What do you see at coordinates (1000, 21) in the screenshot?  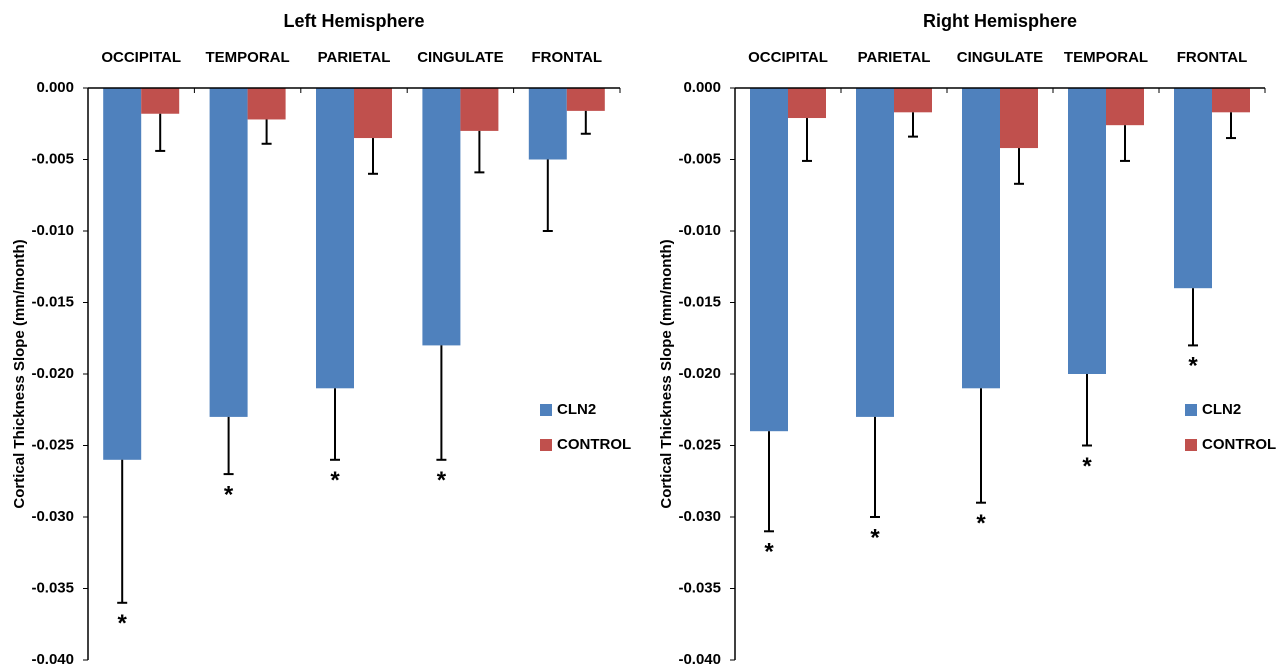 I see `chart-title: Right Hemisphere` at bounding box center [1000, 21].